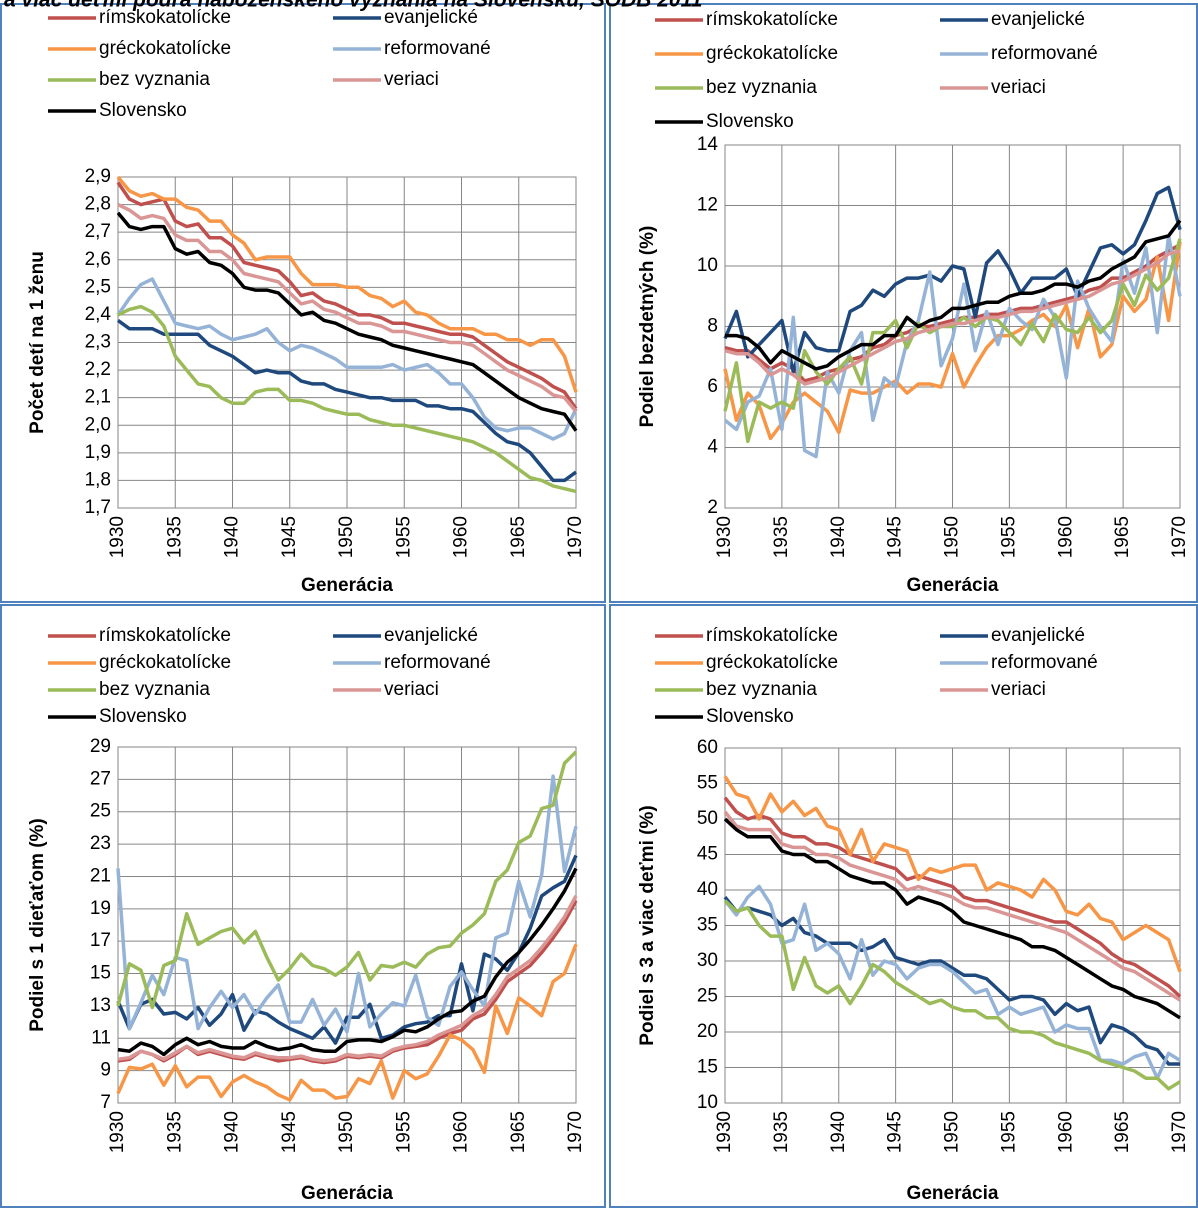 The width and height of the screenshot is (1198, 1208). I want to click on y-tick-label: 11, so click(101, 1037).